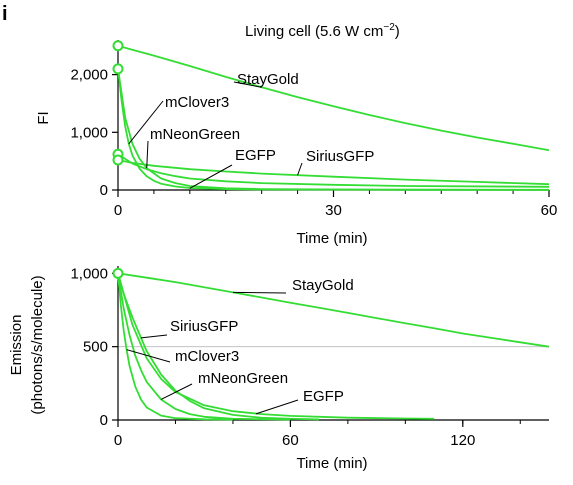  Describe the element at coordinates (37, 344) in the screenshot. I see `emission-y-axis-label-units: (photons/s/molecule)` at that location.